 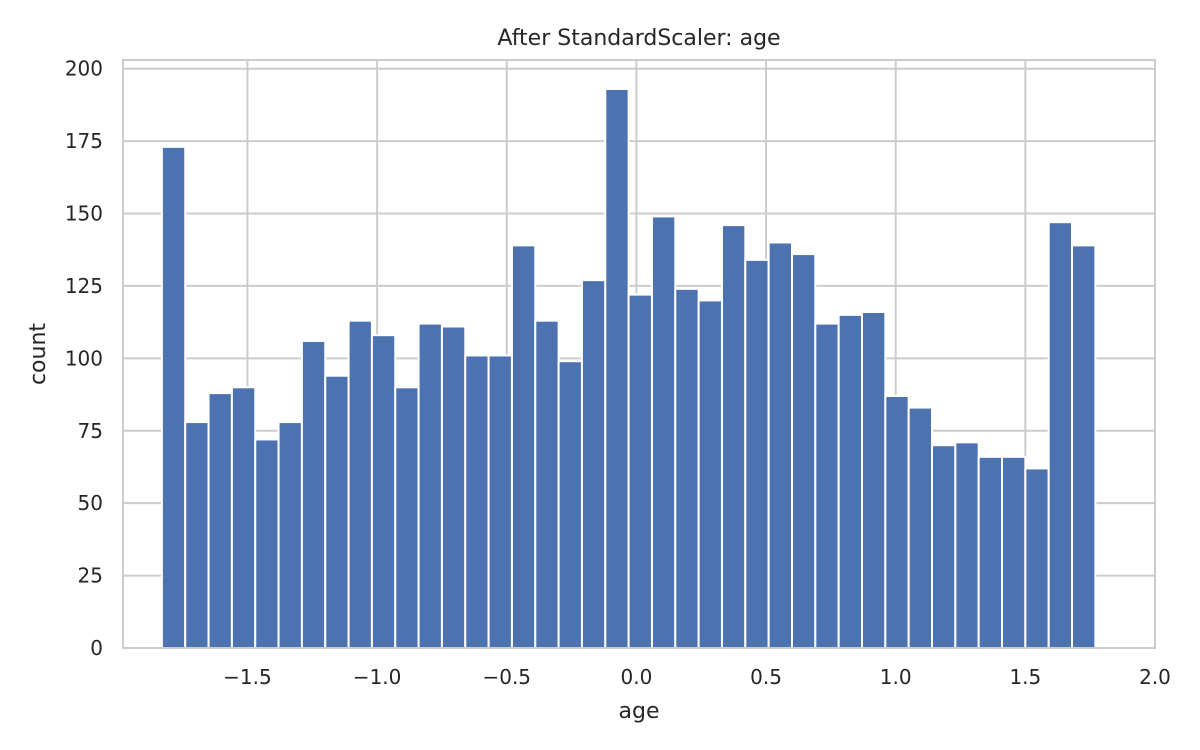 What do you see at coordinates (90, 503) in the screenshot?
I see `y-tick-label: 50` at bounding box center [90, 503].